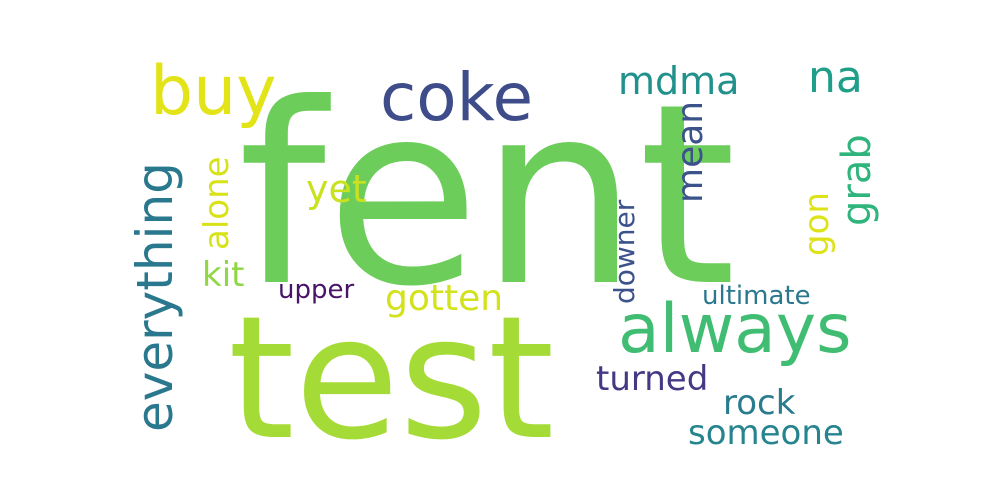 The width and height of the screenshot is (1000, 500). I want to click on word-grab: grab, so click(857, 180).